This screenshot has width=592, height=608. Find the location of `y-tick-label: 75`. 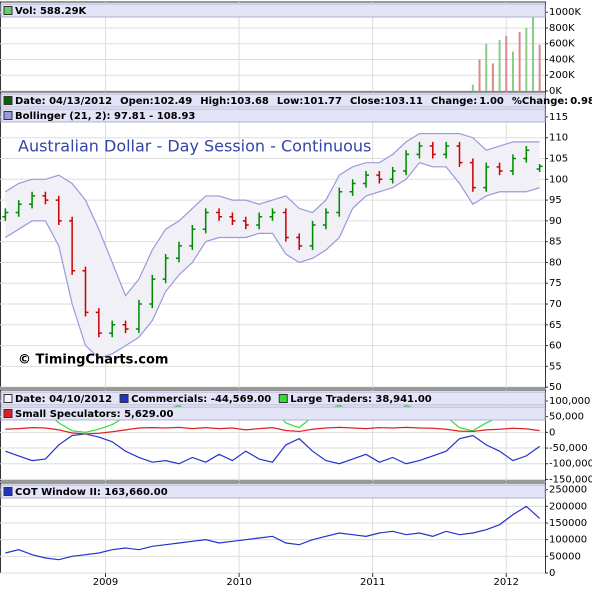

y-tick-label: 75 is located at coordinates (555, 283).